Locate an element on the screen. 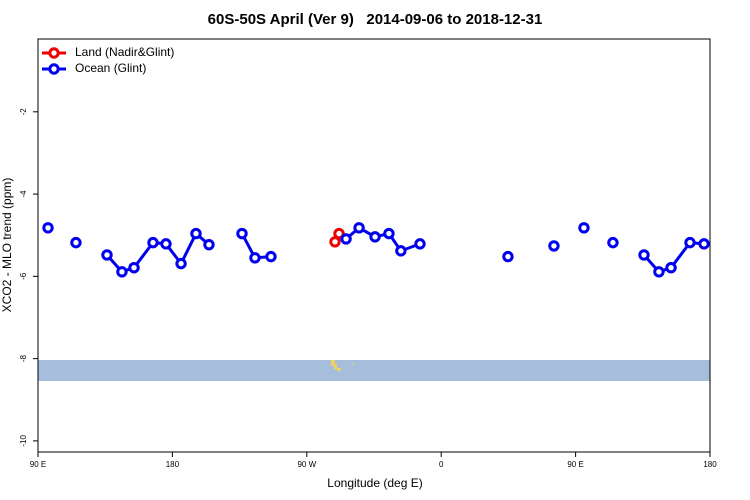  x-axis-label: Longitude (deg E) is located at coordinates (374, 483).